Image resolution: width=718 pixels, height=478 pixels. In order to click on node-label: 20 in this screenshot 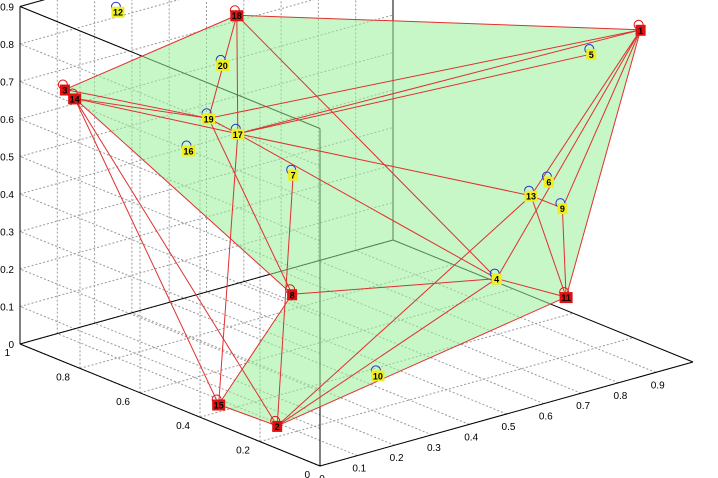, I will do `click(223, 66)`.